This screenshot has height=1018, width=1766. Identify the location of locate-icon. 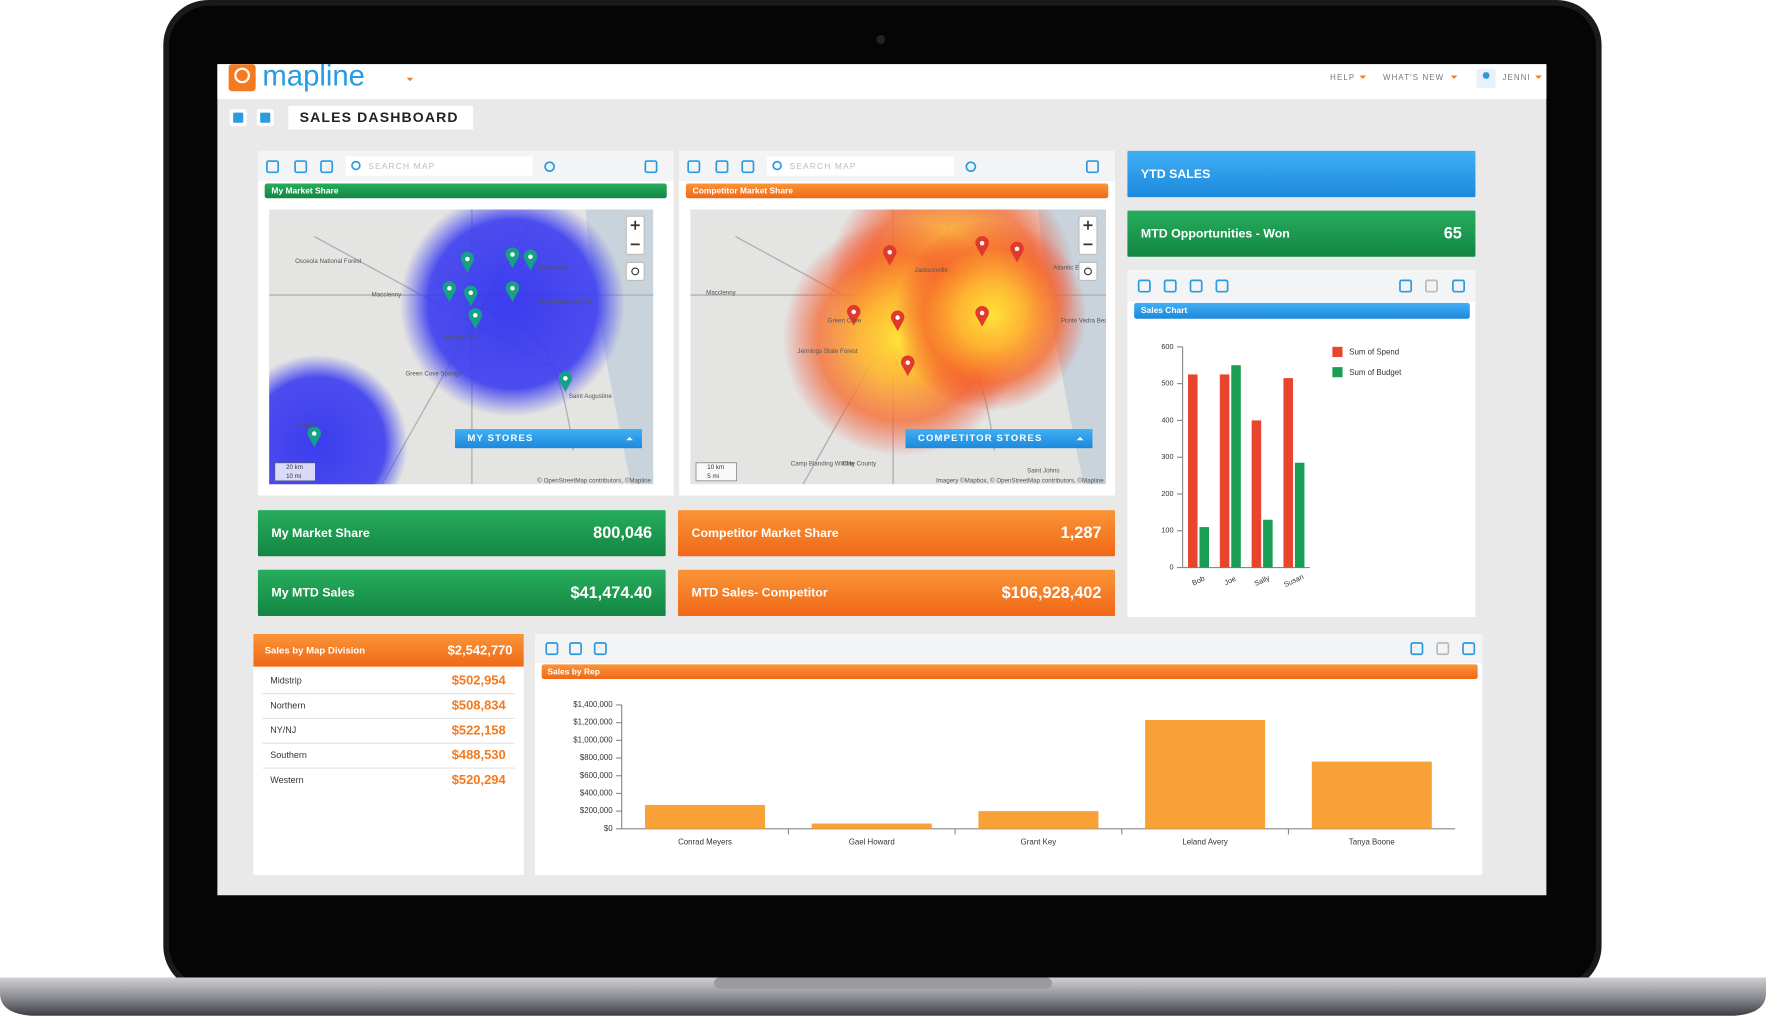
(635, 271).